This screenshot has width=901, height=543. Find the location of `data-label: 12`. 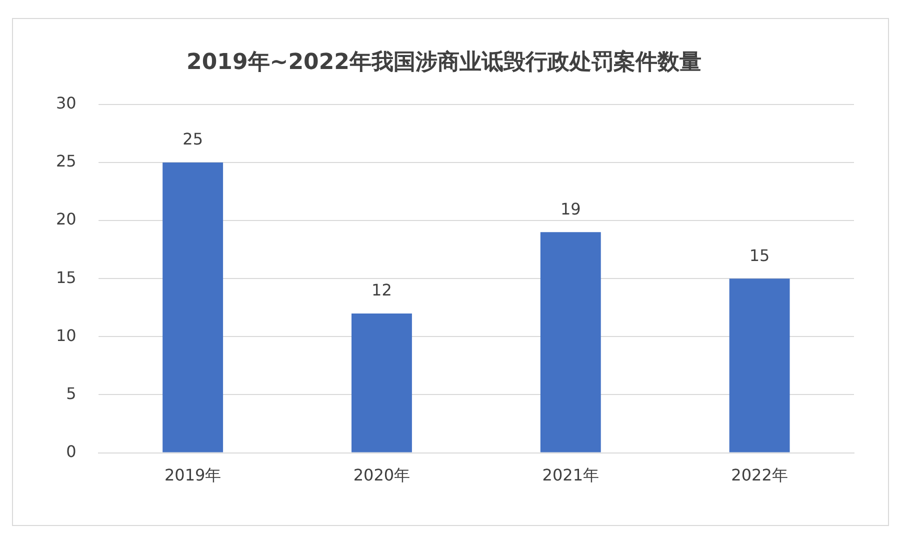

data-label: 12 is located at coordinates (382, 290).